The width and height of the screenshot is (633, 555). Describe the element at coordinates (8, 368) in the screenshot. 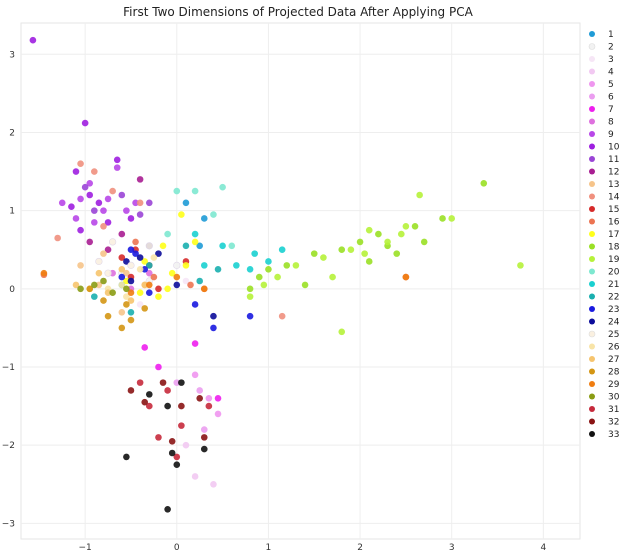

I see `y-tick-label: −1` at that location.